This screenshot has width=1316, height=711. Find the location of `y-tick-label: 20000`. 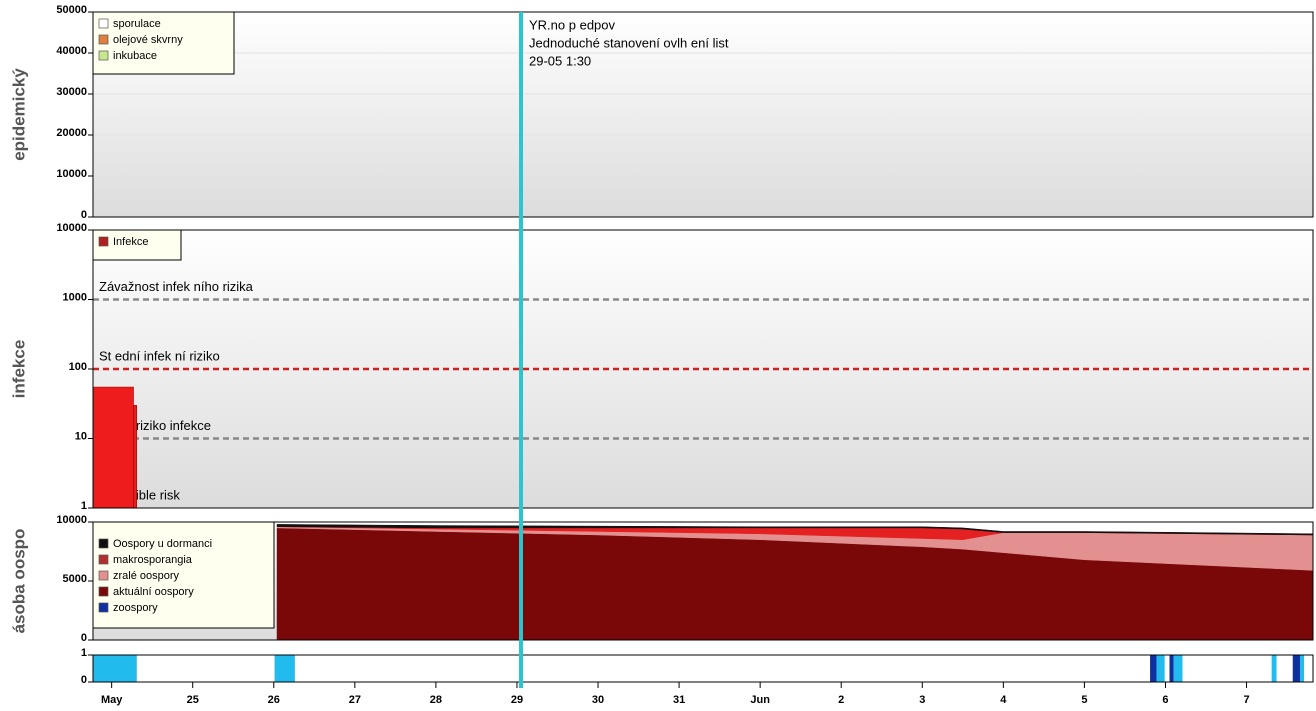

y-tick-label: 20000 is located at coordinates (71, 133).